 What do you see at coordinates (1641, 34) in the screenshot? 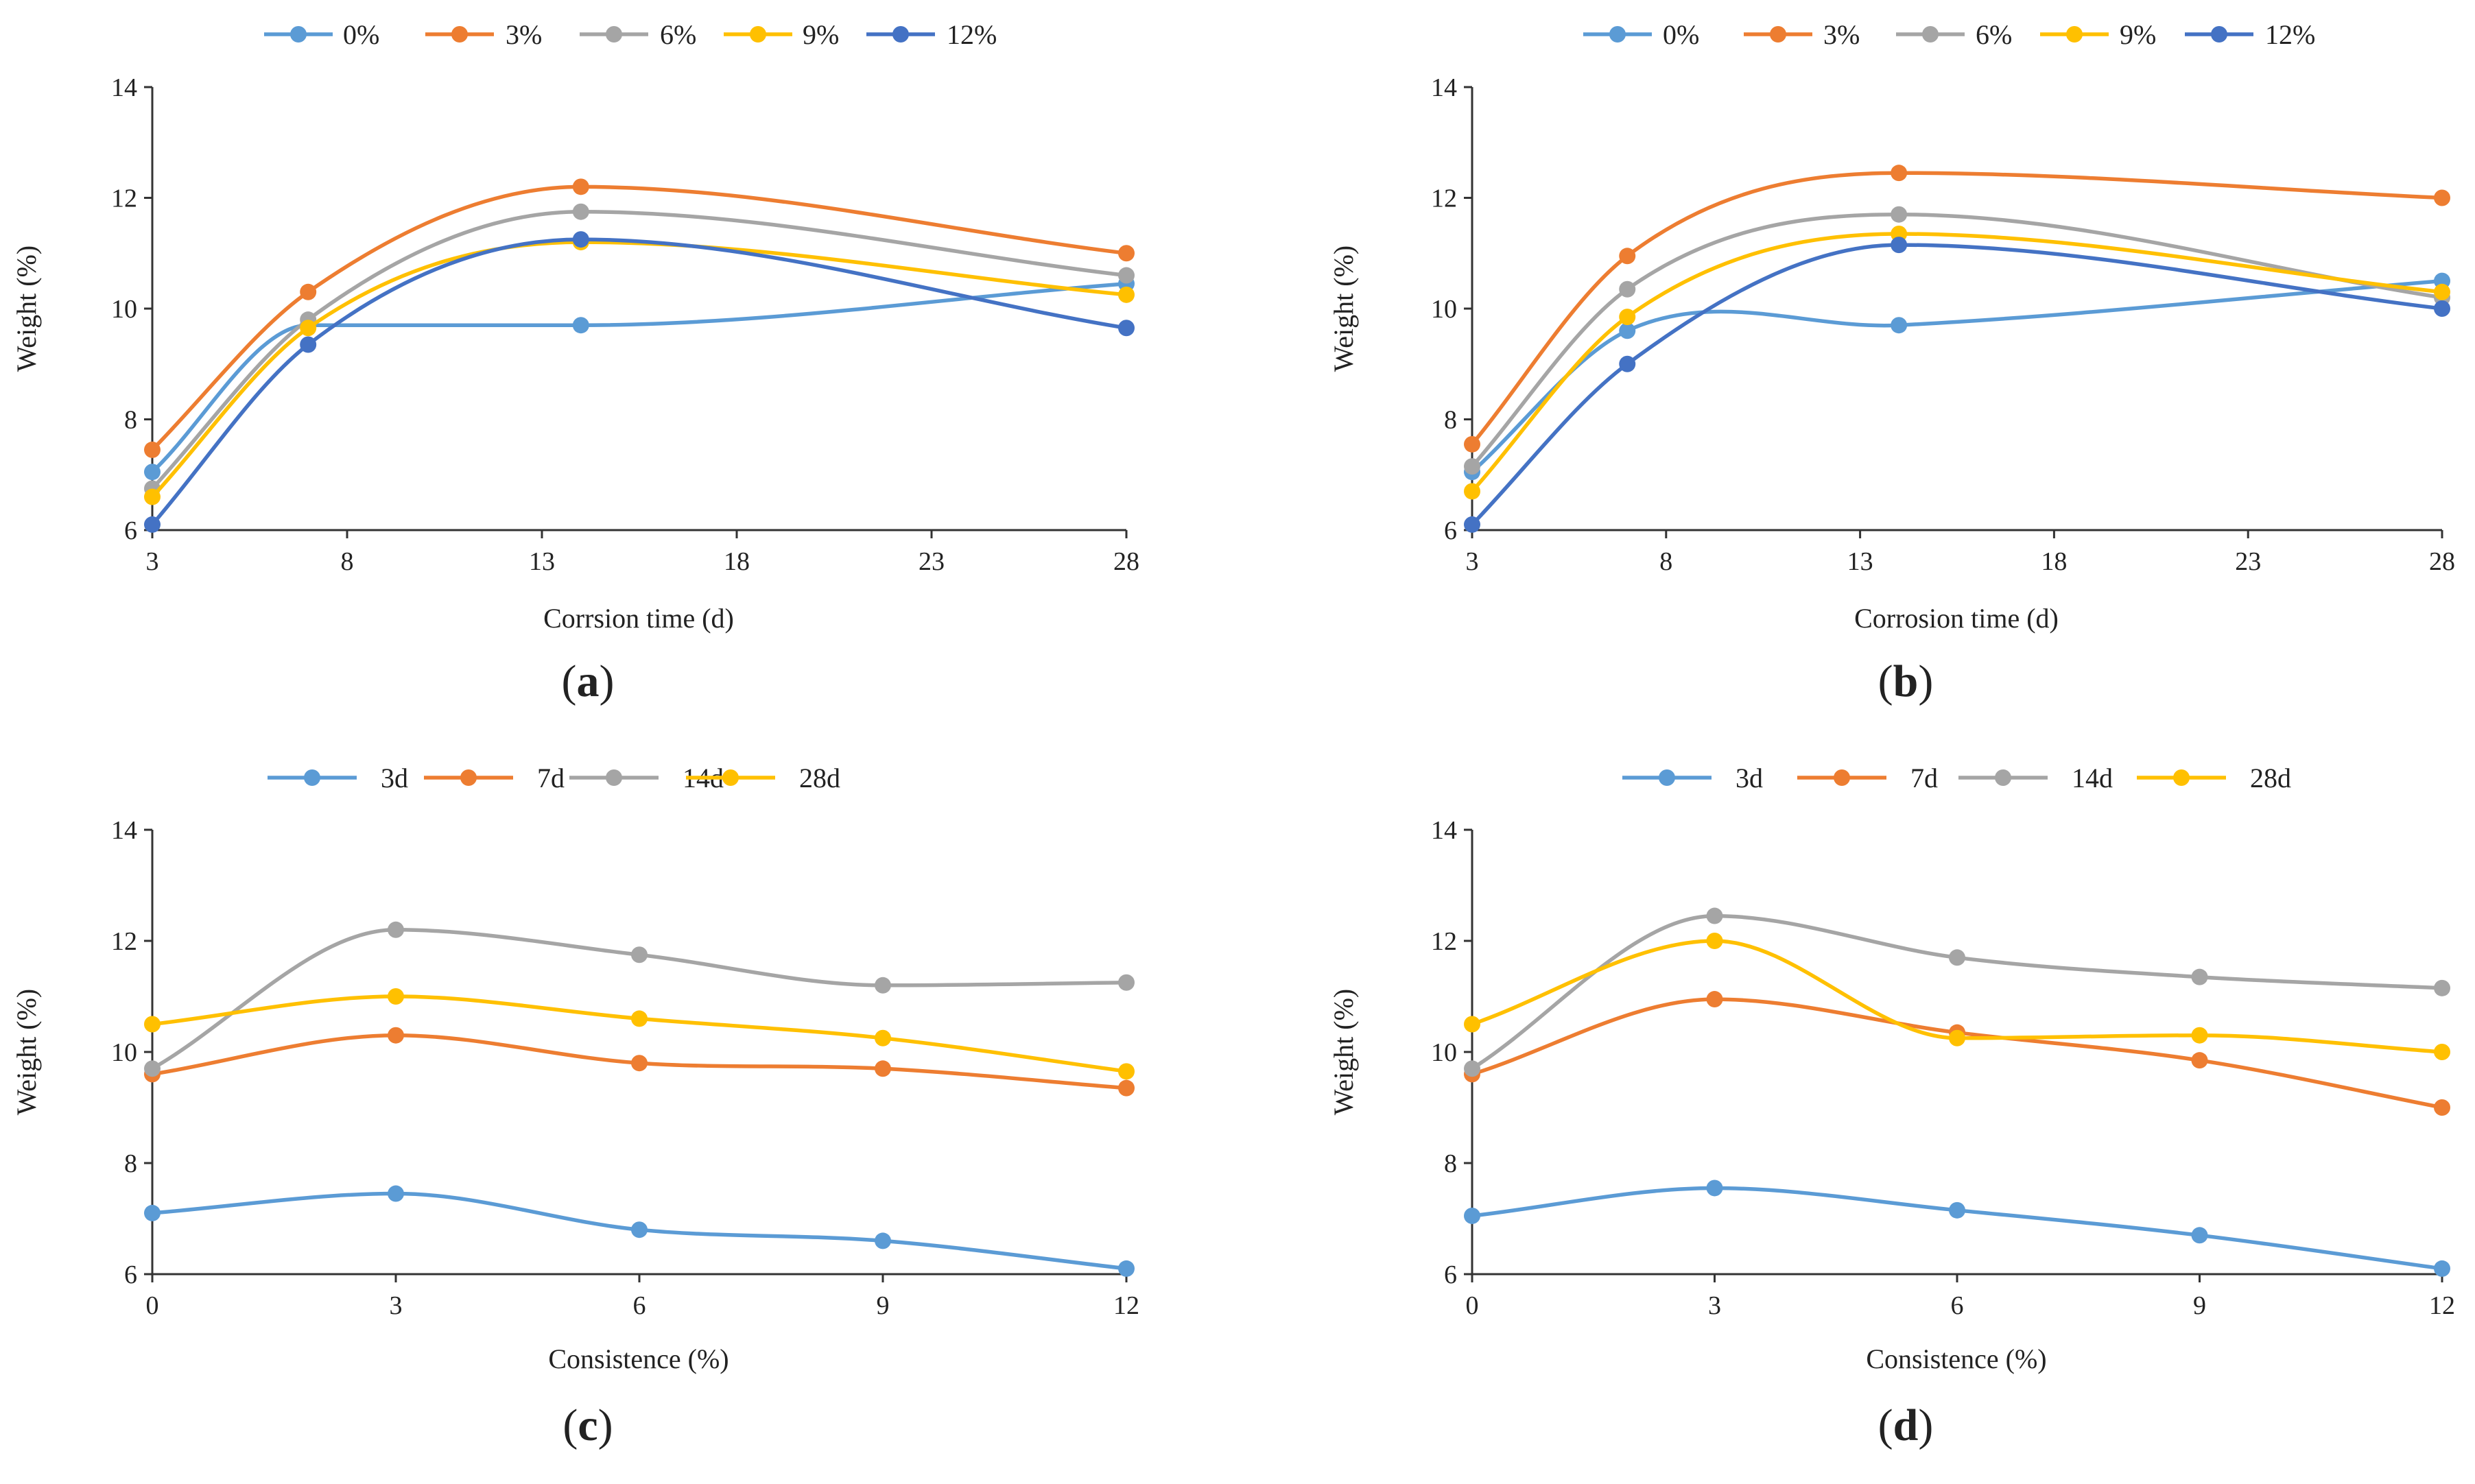
I see `legend-item-0%: 0%` at bounding box center [1641, 34].